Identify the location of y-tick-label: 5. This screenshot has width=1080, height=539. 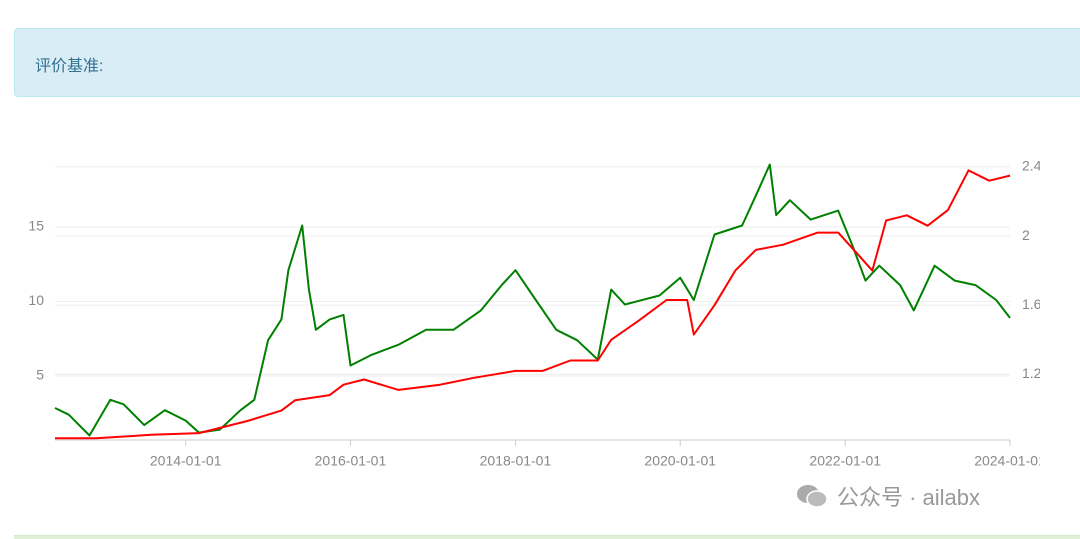
(40, 375).